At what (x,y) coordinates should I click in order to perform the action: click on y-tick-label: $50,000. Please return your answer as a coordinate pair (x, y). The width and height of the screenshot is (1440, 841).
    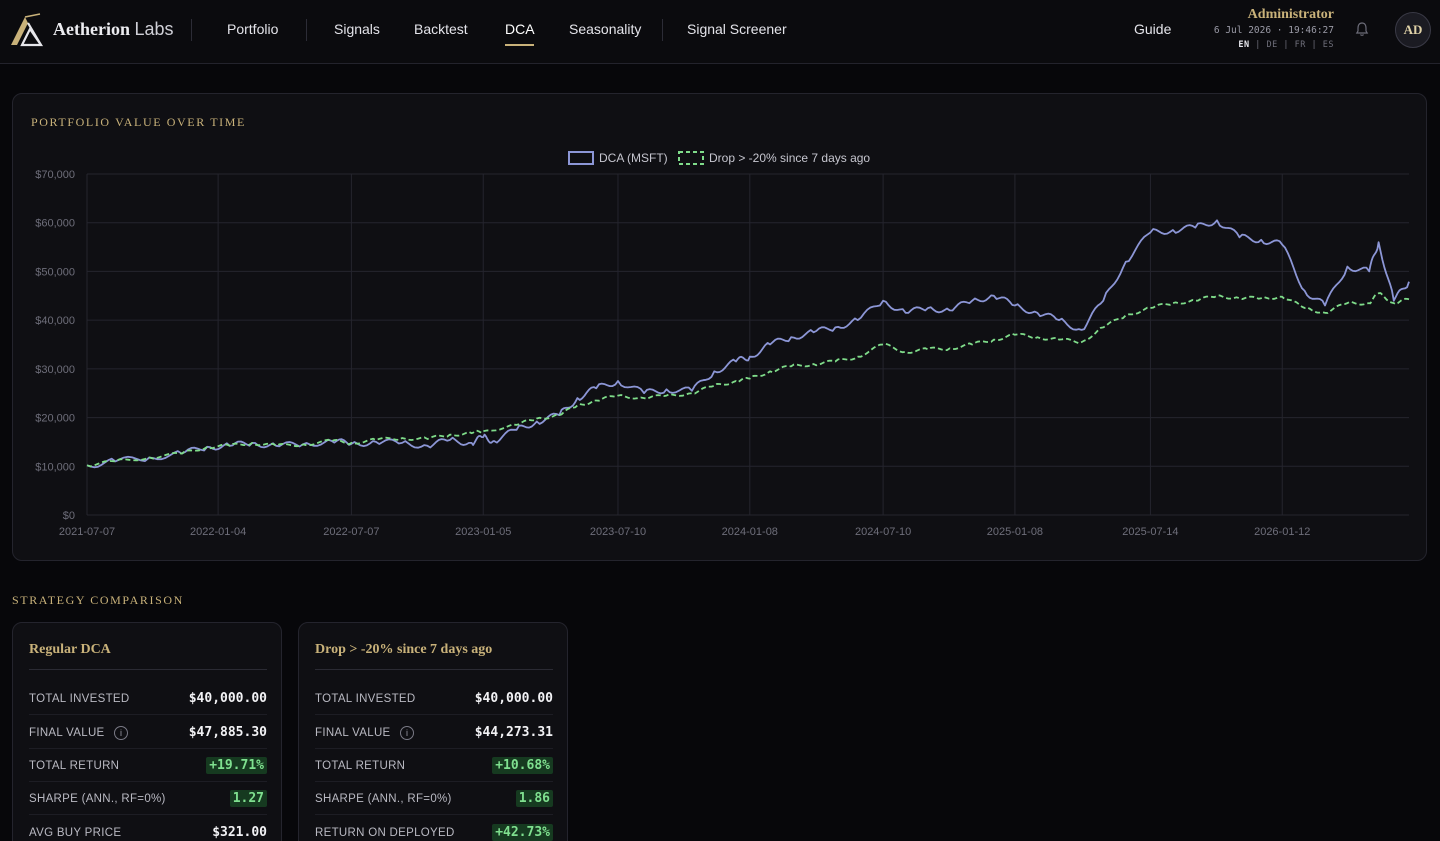
    Looking at the image, I should click on (55, 272).